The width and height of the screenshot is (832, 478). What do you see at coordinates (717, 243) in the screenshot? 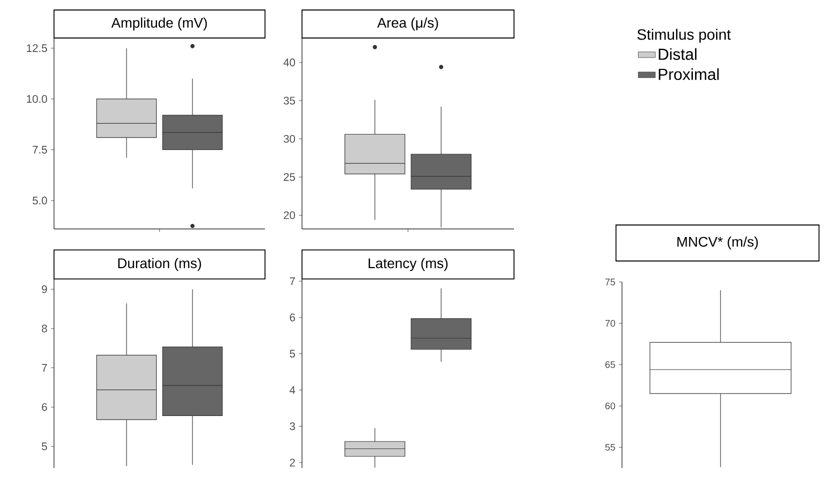
I see `chart-title: MNCV* (m/s)` at bounding box center [717, 243].